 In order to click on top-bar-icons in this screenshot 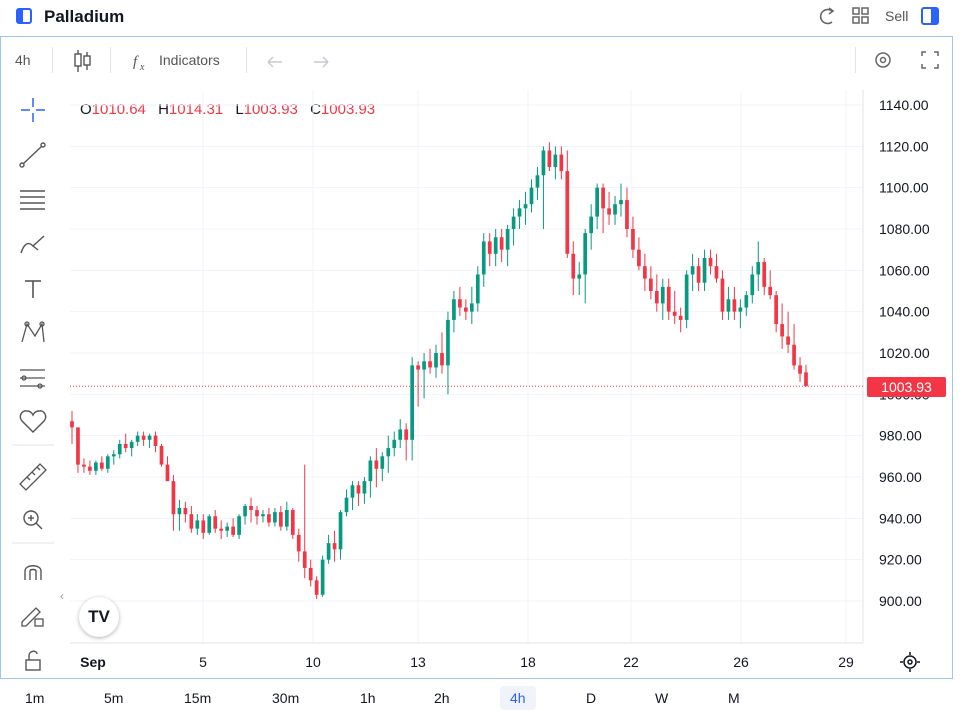, I will do `click(844, 16)`.